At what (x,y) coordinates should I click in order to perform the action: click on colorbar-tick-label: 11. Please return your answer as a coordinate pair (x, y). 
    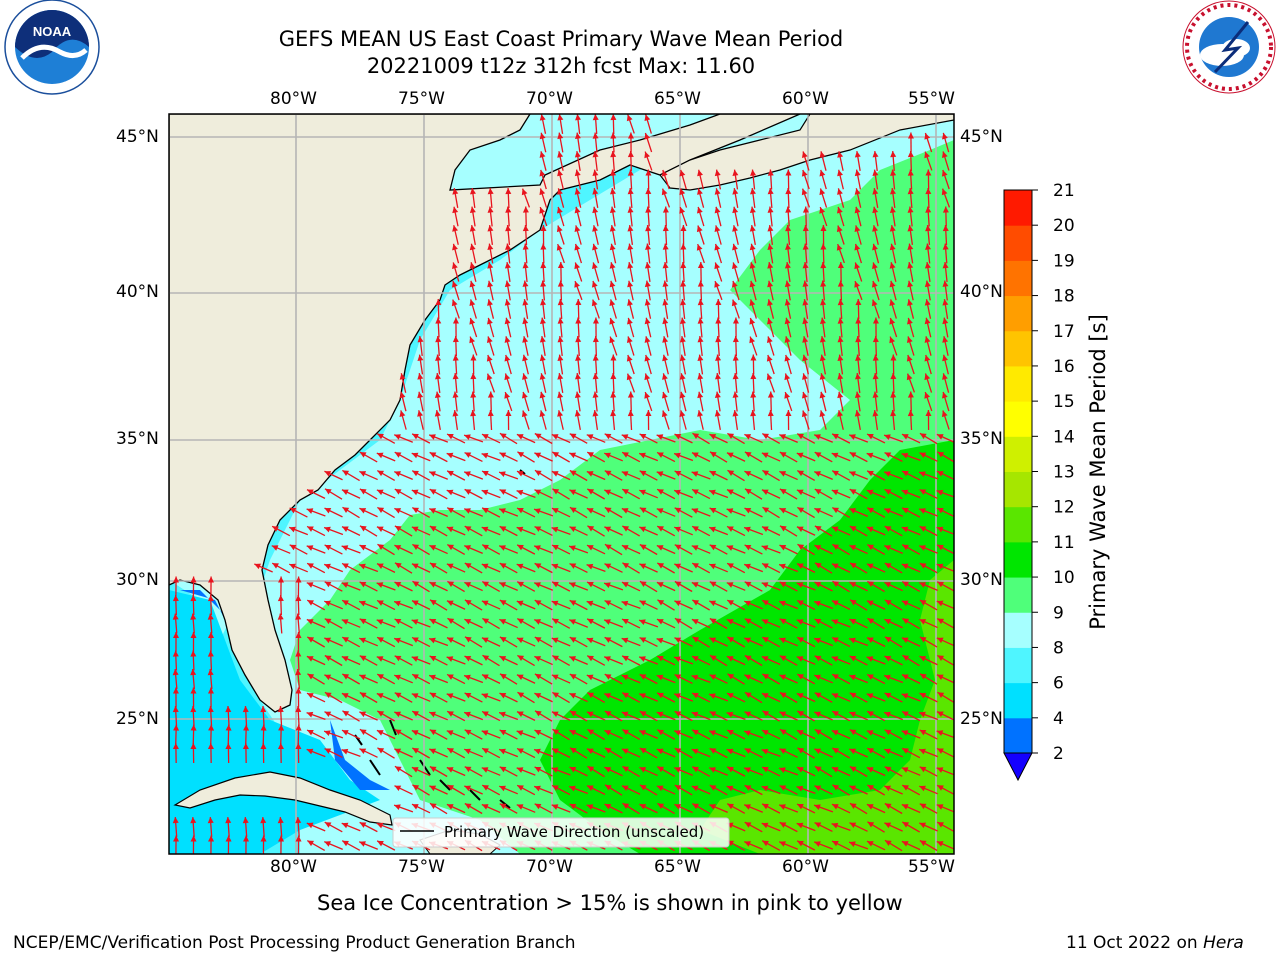
    Looking at the image, I should click on (1064, 543).